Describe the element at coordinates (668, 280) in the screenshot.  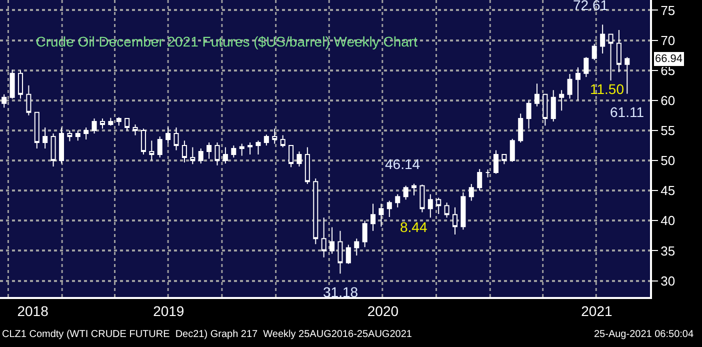
I see `y-tick-label: 30` at that location.